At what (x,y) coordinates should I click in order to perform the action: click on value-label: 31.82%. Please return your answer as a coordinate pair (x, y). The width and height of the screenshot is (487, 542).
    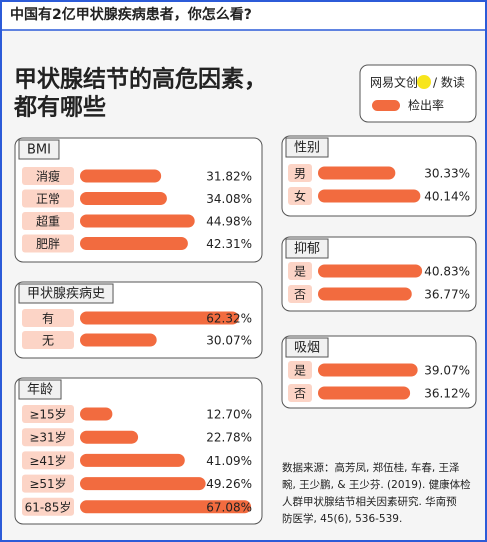
    Looking at the image, I should click on (229, 177).